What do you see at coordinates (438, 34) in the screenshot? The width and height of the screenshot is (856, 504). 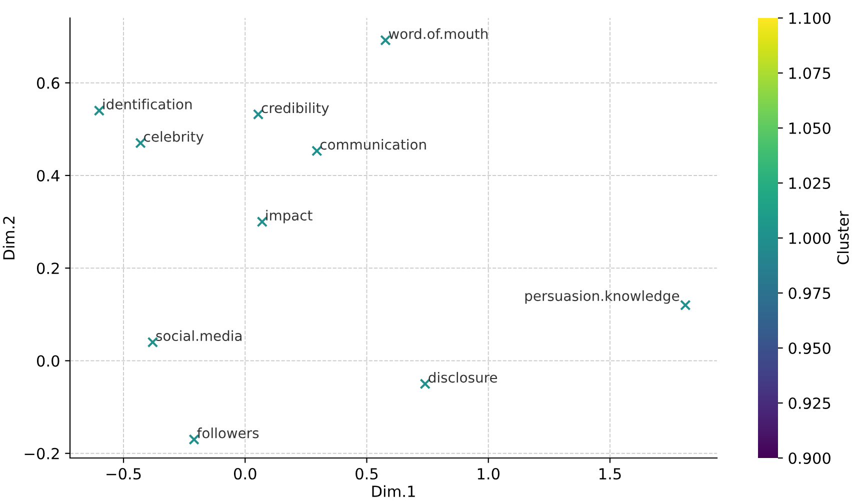 I see `annotation: word.of.mouth` at bounding box center [438, 34].